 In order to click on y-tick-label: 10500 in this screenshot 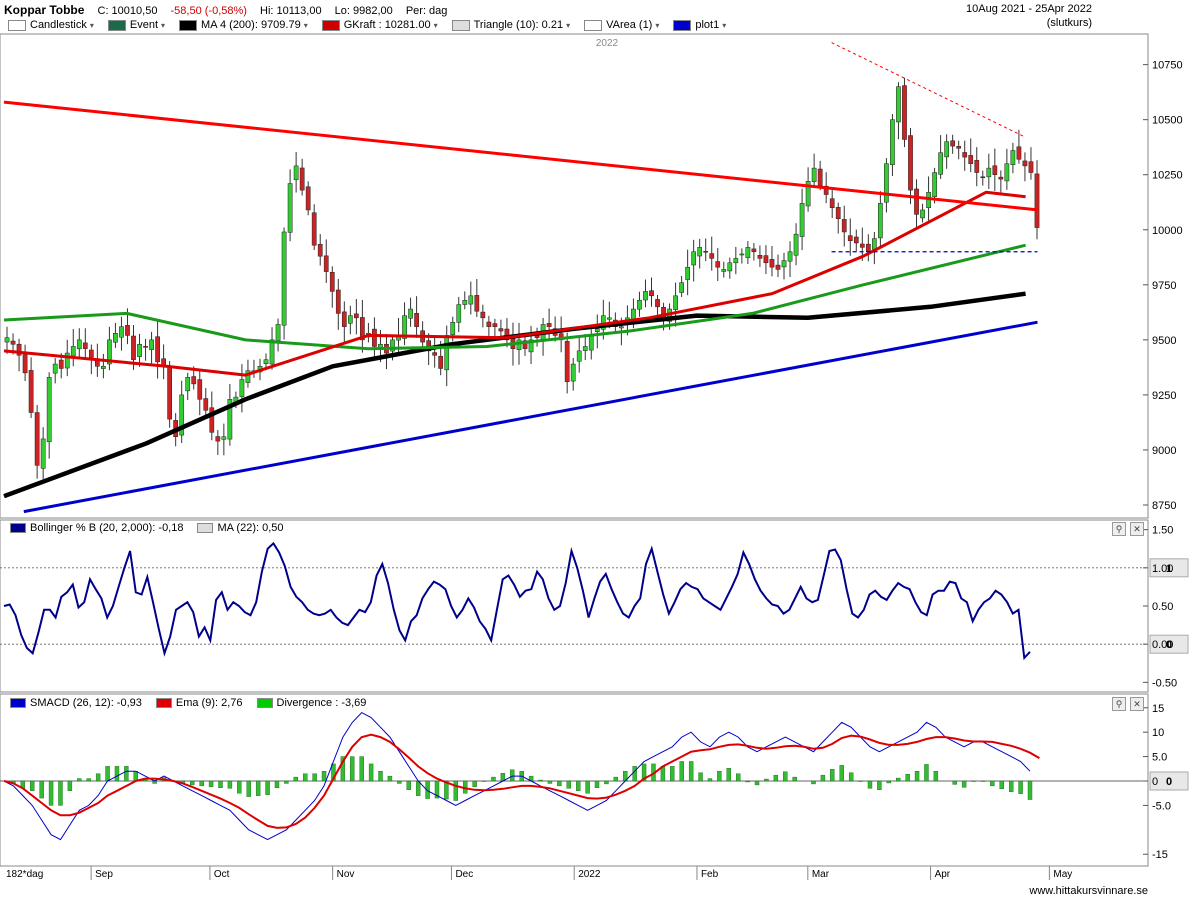, I will do `click(1167, 121)`.